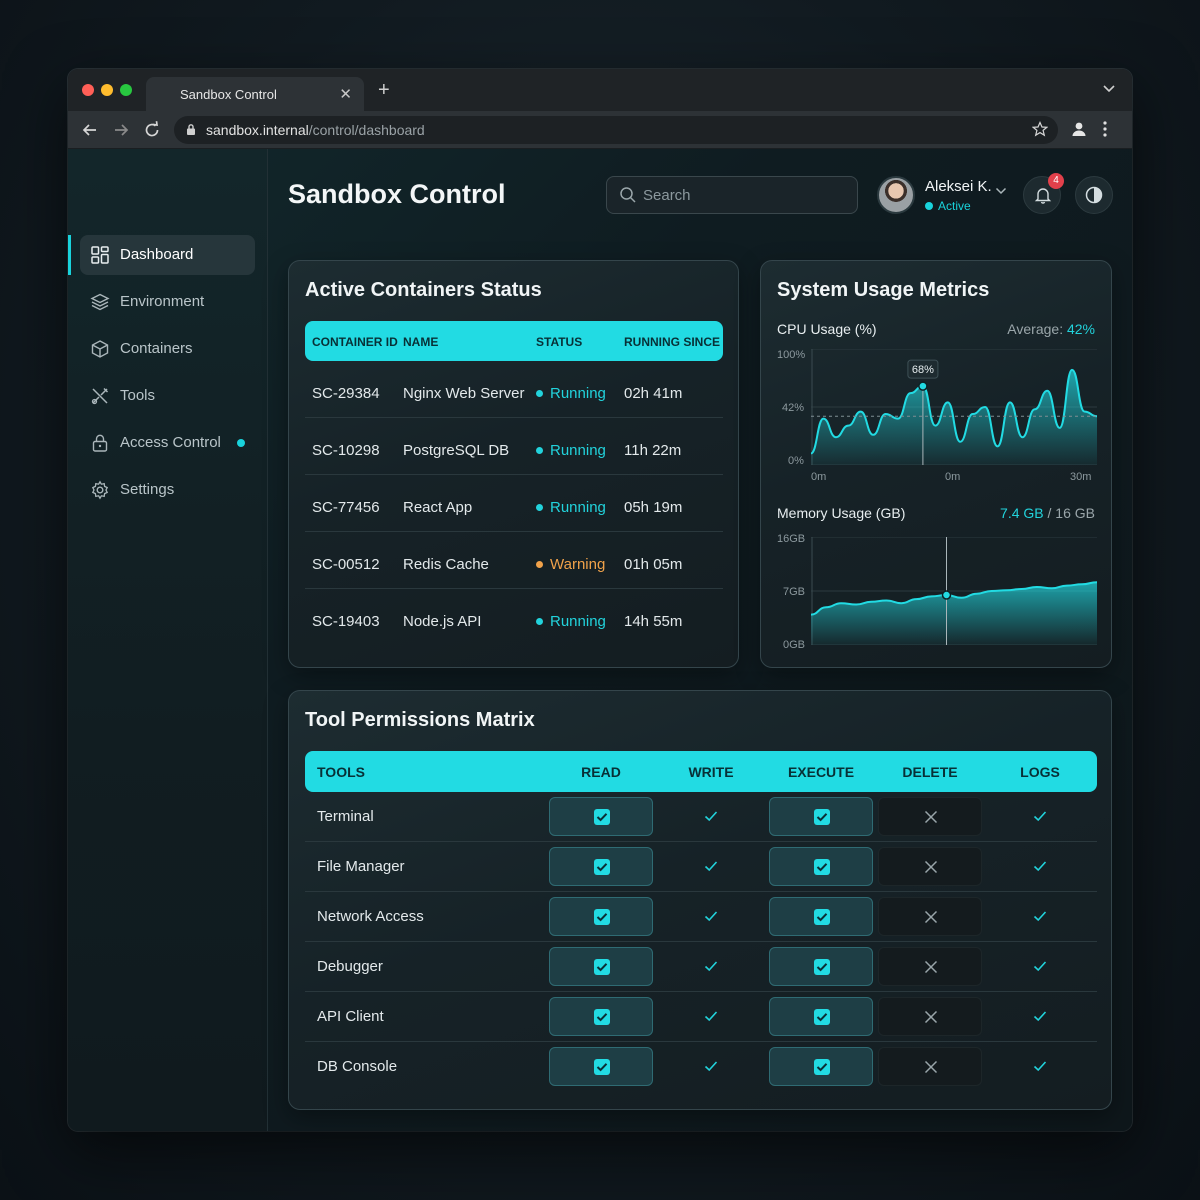 The image size is (1200, 1200). What do you see at coordinates (794, 592) in the screenshot?
I see `memory-y-tick: 7GB` at bounding box center [794, 592].